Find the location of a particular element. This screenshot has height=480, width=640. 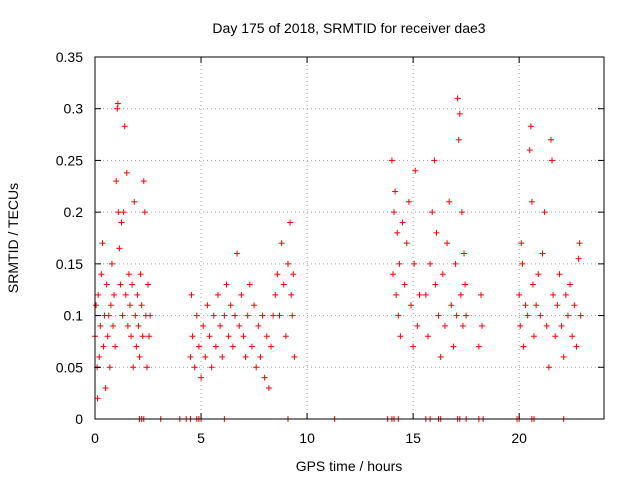

x-tick-label: 15 is located at coordinates (413, 438).